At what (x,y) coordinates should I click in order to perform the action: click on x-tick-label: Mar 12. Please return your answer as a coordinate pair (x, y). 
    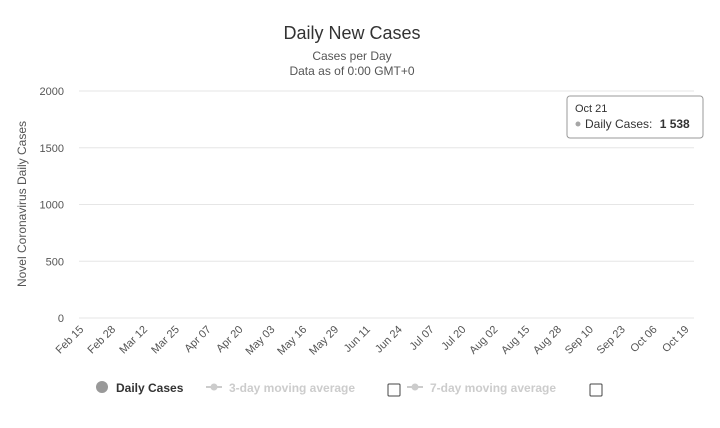
    Looking at the image, I should click on (133, 340).